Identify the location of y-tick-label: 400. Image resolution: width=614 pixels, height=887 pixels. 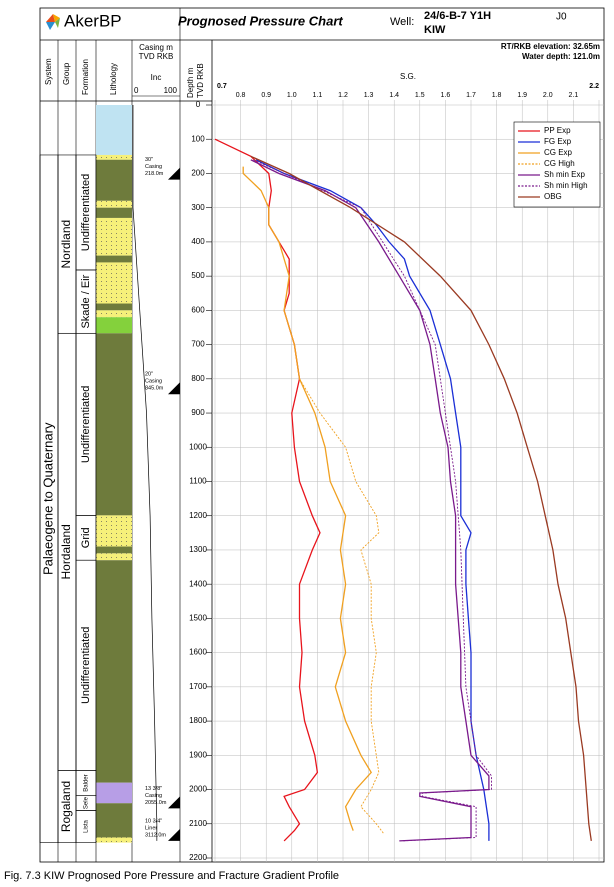
(198, 241).